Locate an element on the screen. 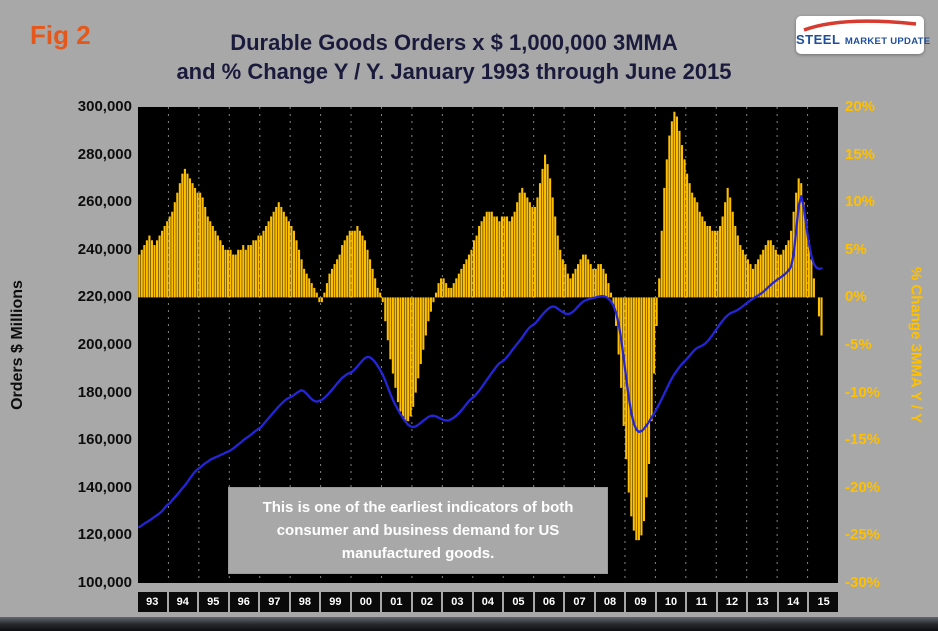 This screenshot has height=631, width=938. x-axis-year-label: 07 is located at coordinates (579, 602).